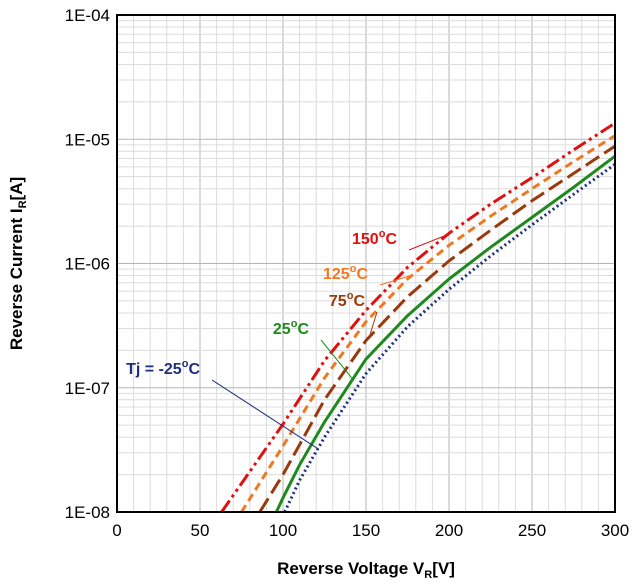 The image size is (633, 584). What do you see at coordinates (200, 530) in the screenshot?
I see `x-tick-label: 50` at bounding box center [200, 530].